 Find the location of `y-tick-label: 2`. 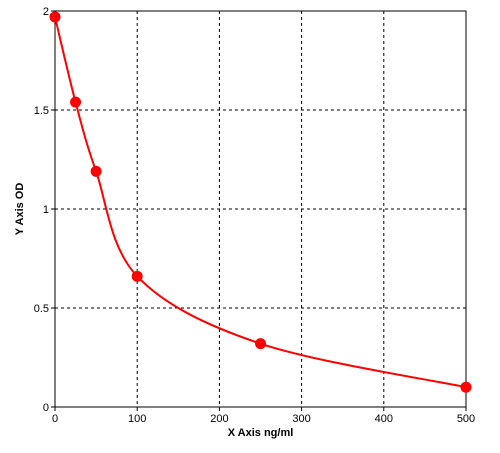

y-tick-label: 2 is located at coordinates (46, 12).